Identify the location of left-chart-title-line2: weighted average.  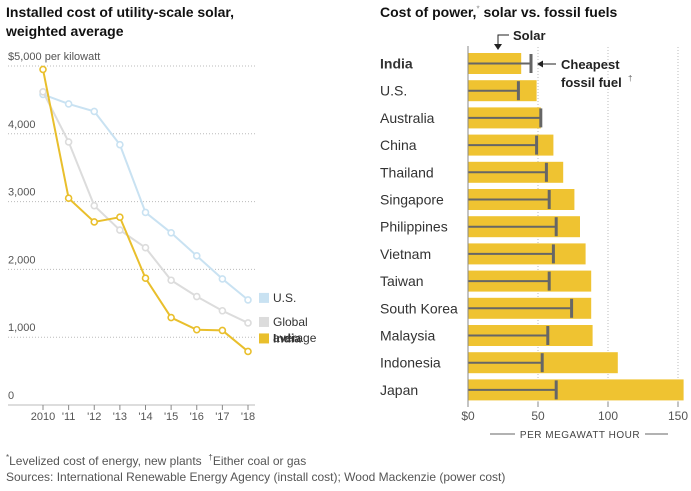
(65, 31).